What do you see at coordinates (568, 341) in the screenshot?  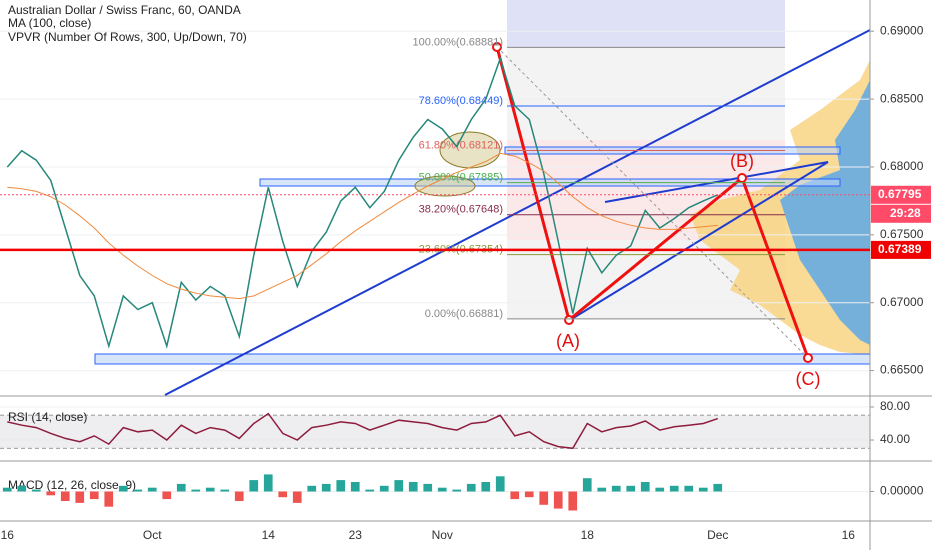 I see `wave-label: (A)` at bounding box center [568, 341].